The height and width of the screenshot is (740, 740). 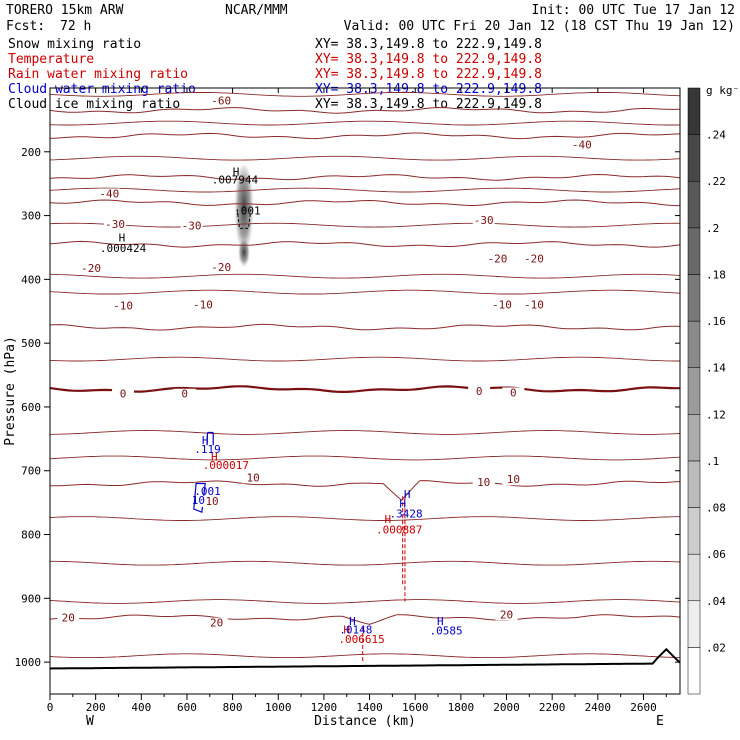 I want to click on colorbar-tick-label: .2, so click(x=712, y=228).